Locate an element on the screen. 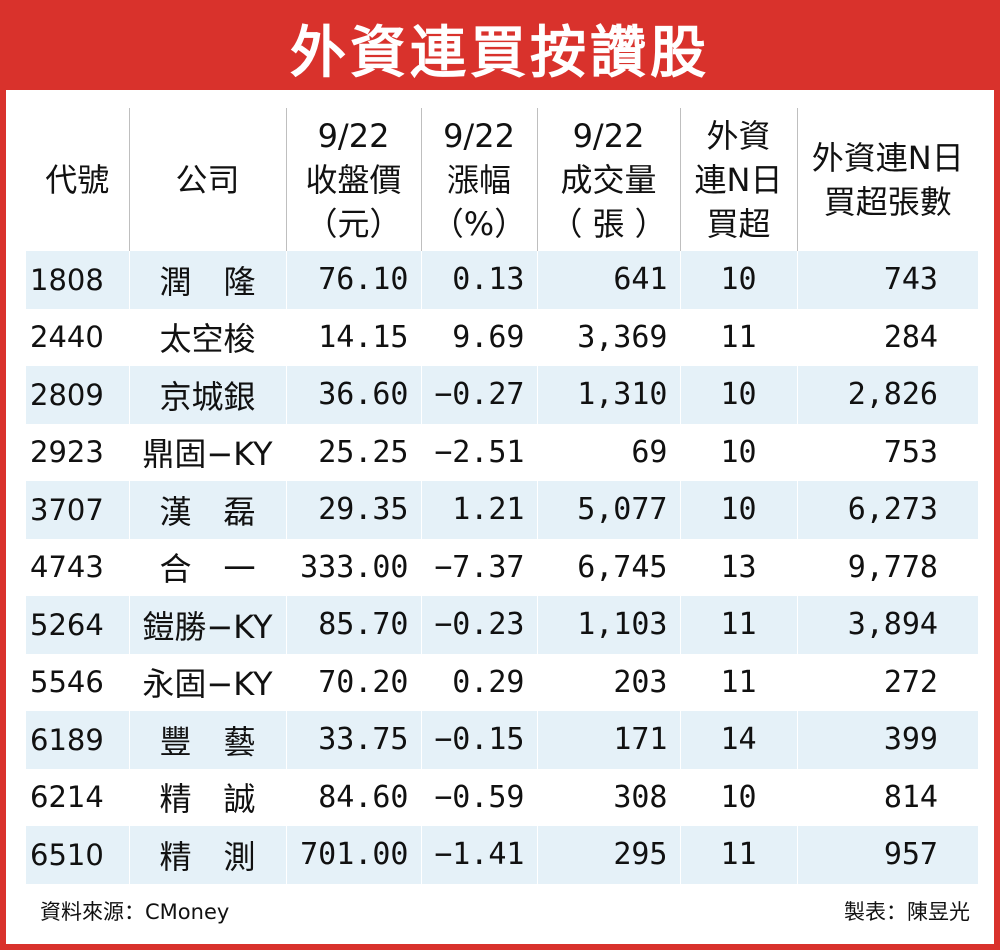  cell-company: 太空梭 is located at coordinates (207, 337).